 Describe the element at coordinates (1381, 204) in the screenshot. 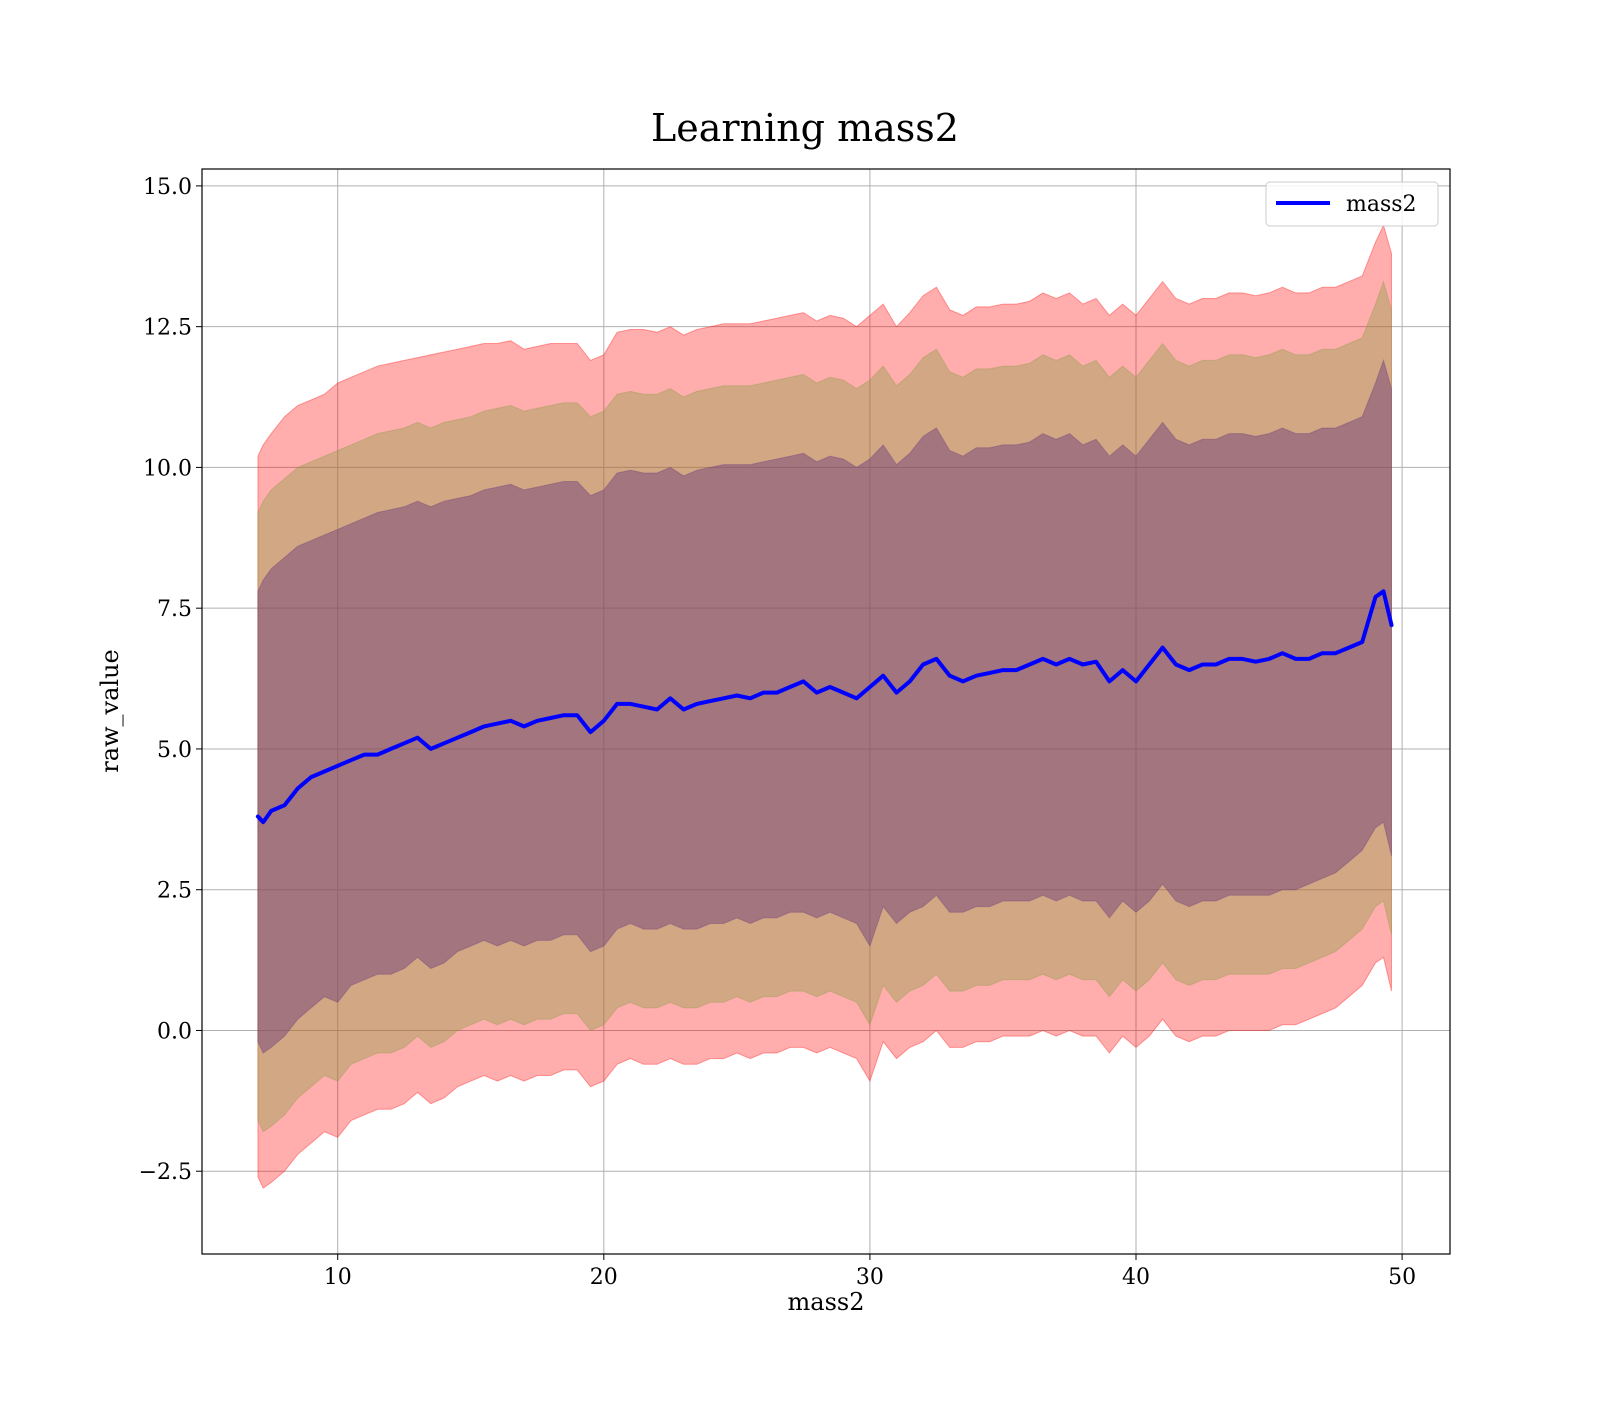

I see `legend-label-mass2: mass2` at that location.